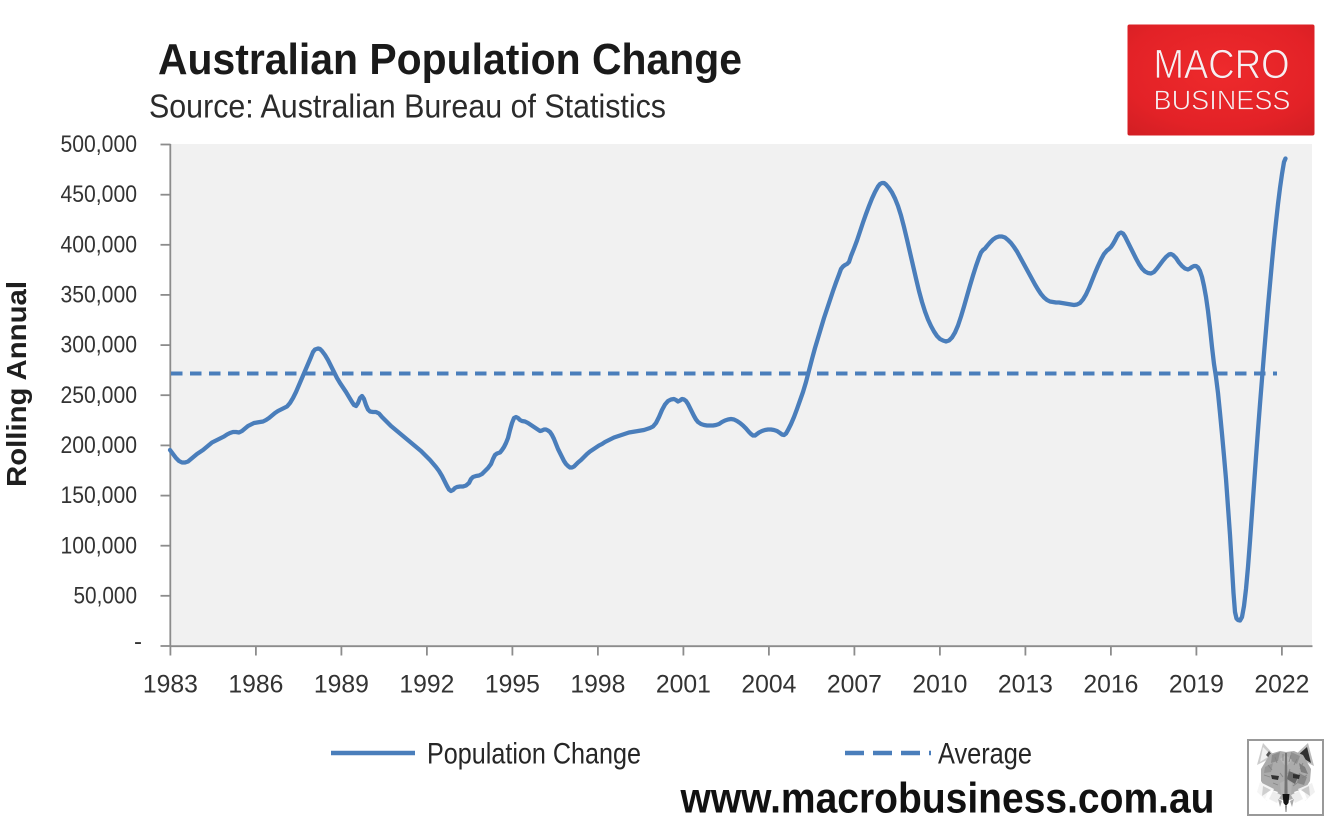  I want to click on svg-text: 2007, so click(854, 685).